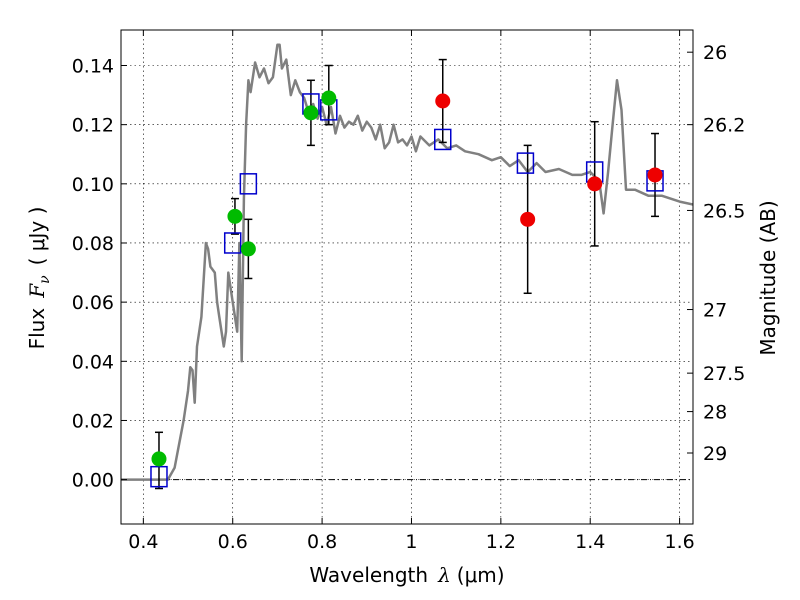  I want to click on magnitude-tick-label: 26.2, so click(724, 126).